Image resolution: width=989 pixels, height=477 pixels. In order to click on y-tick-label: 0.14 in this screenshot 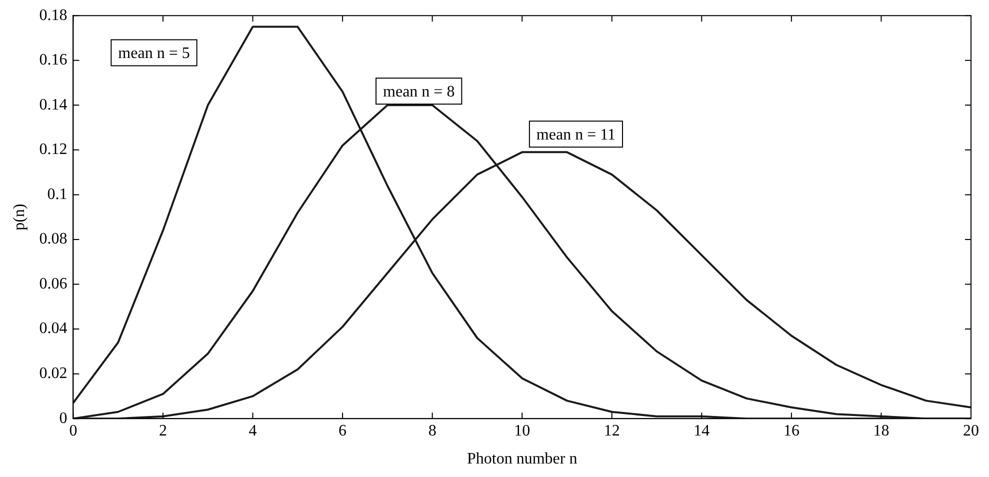, I will do `click(53, 105)`.